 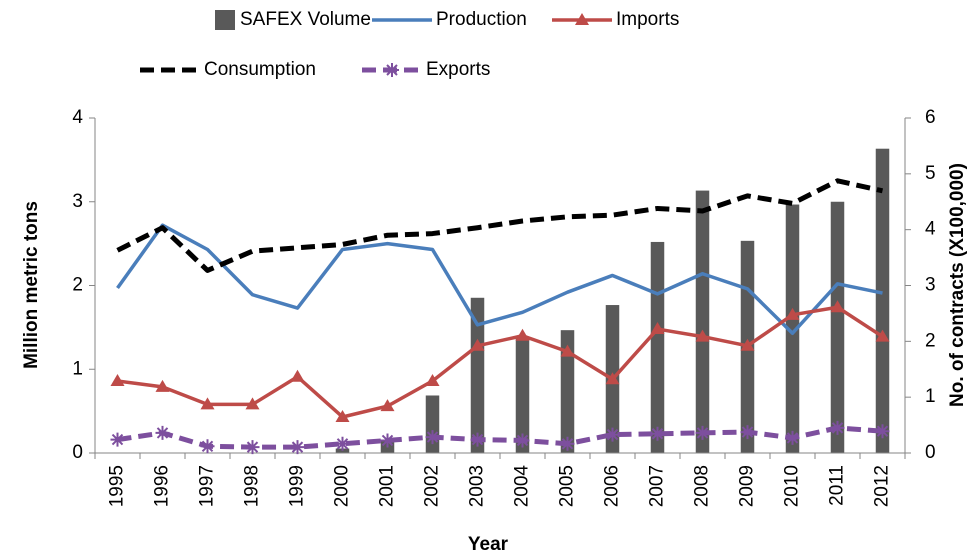 What do you see at coordinates (477, 486) in the screenshot?
I see `x-tick-label: 2003` at bounding box center [477, 486].